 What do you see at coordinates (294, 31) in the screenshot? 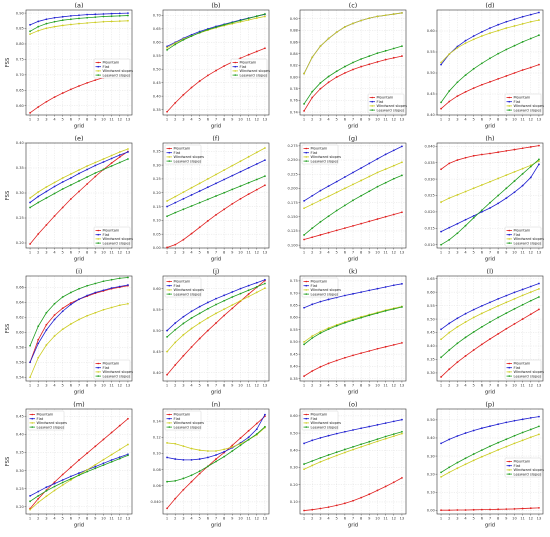
I see `y-tick-label: 0.88` at bounding box center [294, 31].